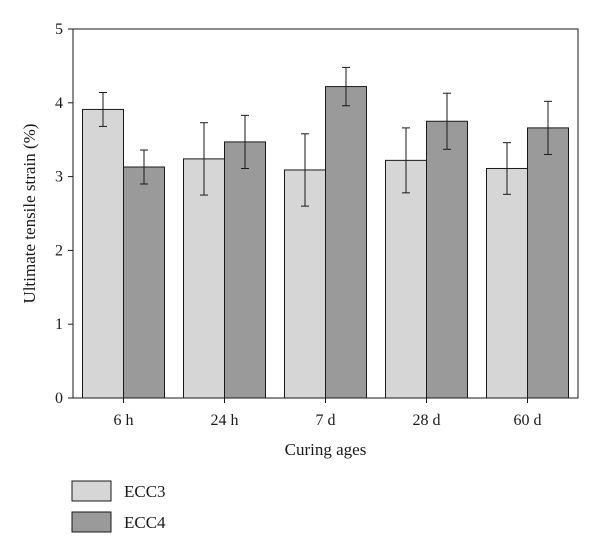  What do you see at coordinates (59, 250) in the screenshot?
I see `y-tick-label: 2` at bounding box center [59, 250].